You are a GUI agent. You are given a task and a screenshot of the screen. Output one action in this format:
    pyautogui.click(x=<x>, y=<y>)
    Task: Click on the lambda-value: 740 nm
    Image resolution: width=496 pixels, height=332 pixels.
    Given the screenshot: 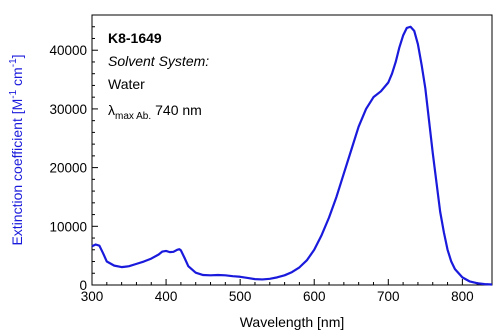 What is the action you would take?
    pyautogui.click(x=178, y=110)
    